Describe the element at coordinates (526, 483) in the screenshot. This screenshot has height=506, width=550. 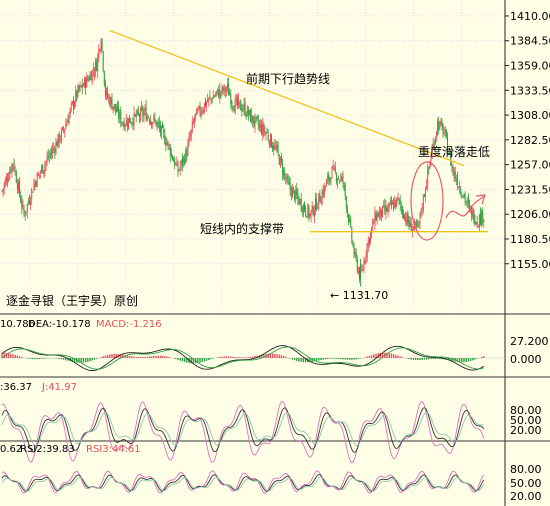
I see `rsi-tick-50: 50.00` at that location.